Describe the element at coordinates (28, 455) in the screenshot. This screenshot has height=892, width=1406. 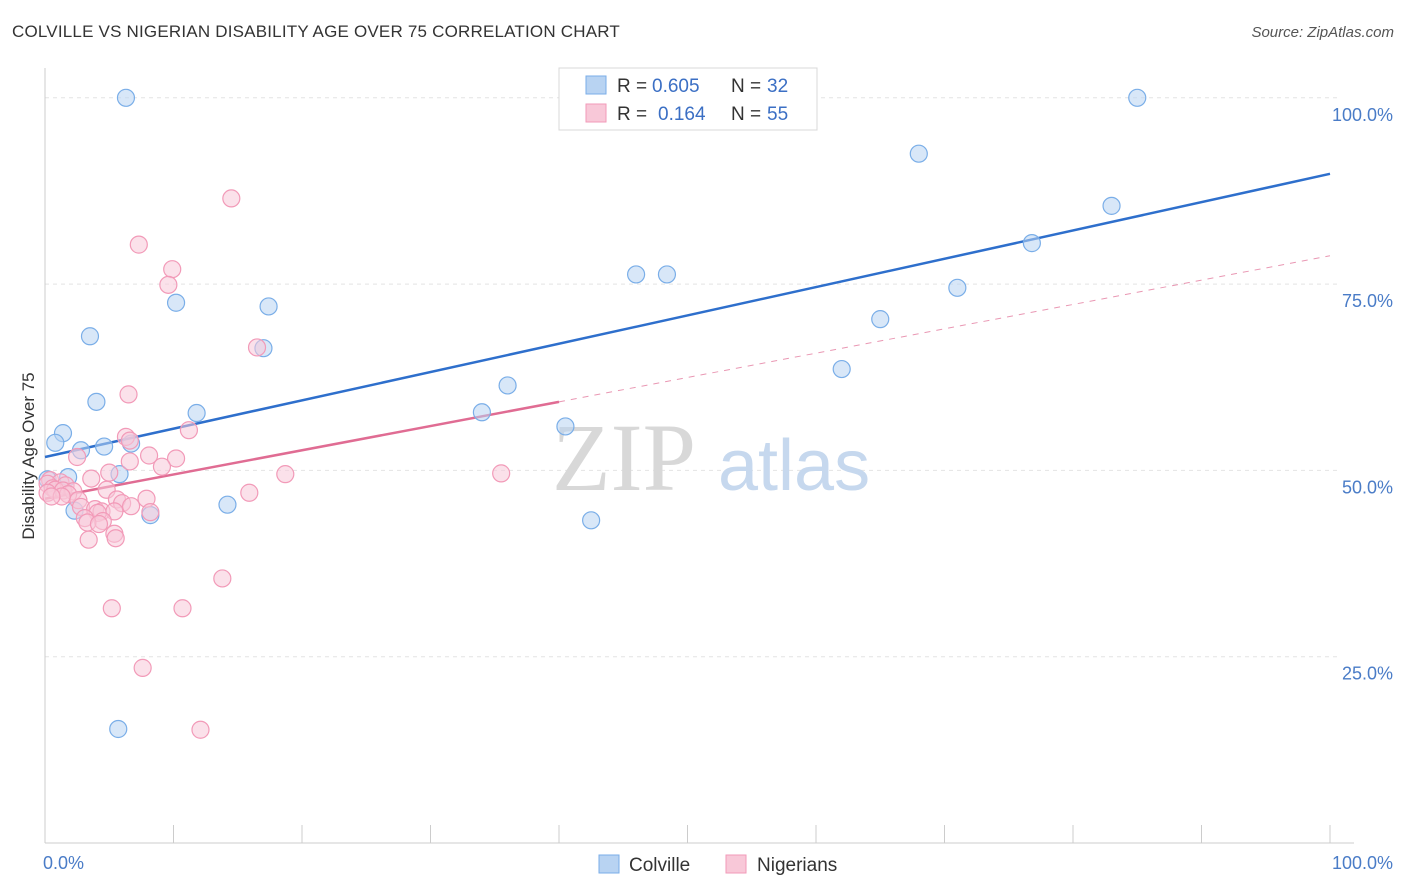
I see `y-axis-label: Disability Age Over 75` at that location.